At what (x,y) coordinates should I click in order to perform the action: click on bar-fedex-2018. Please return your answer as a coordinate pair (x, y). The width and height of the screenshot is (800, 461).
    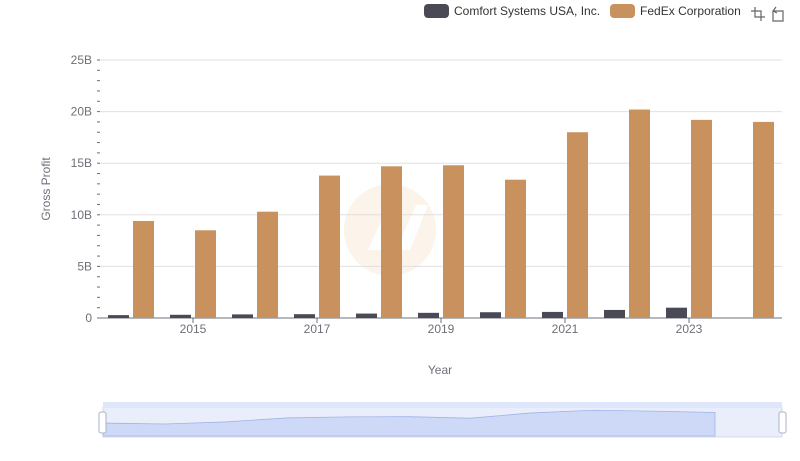
    Looking at the image, I should click on (391, 242).